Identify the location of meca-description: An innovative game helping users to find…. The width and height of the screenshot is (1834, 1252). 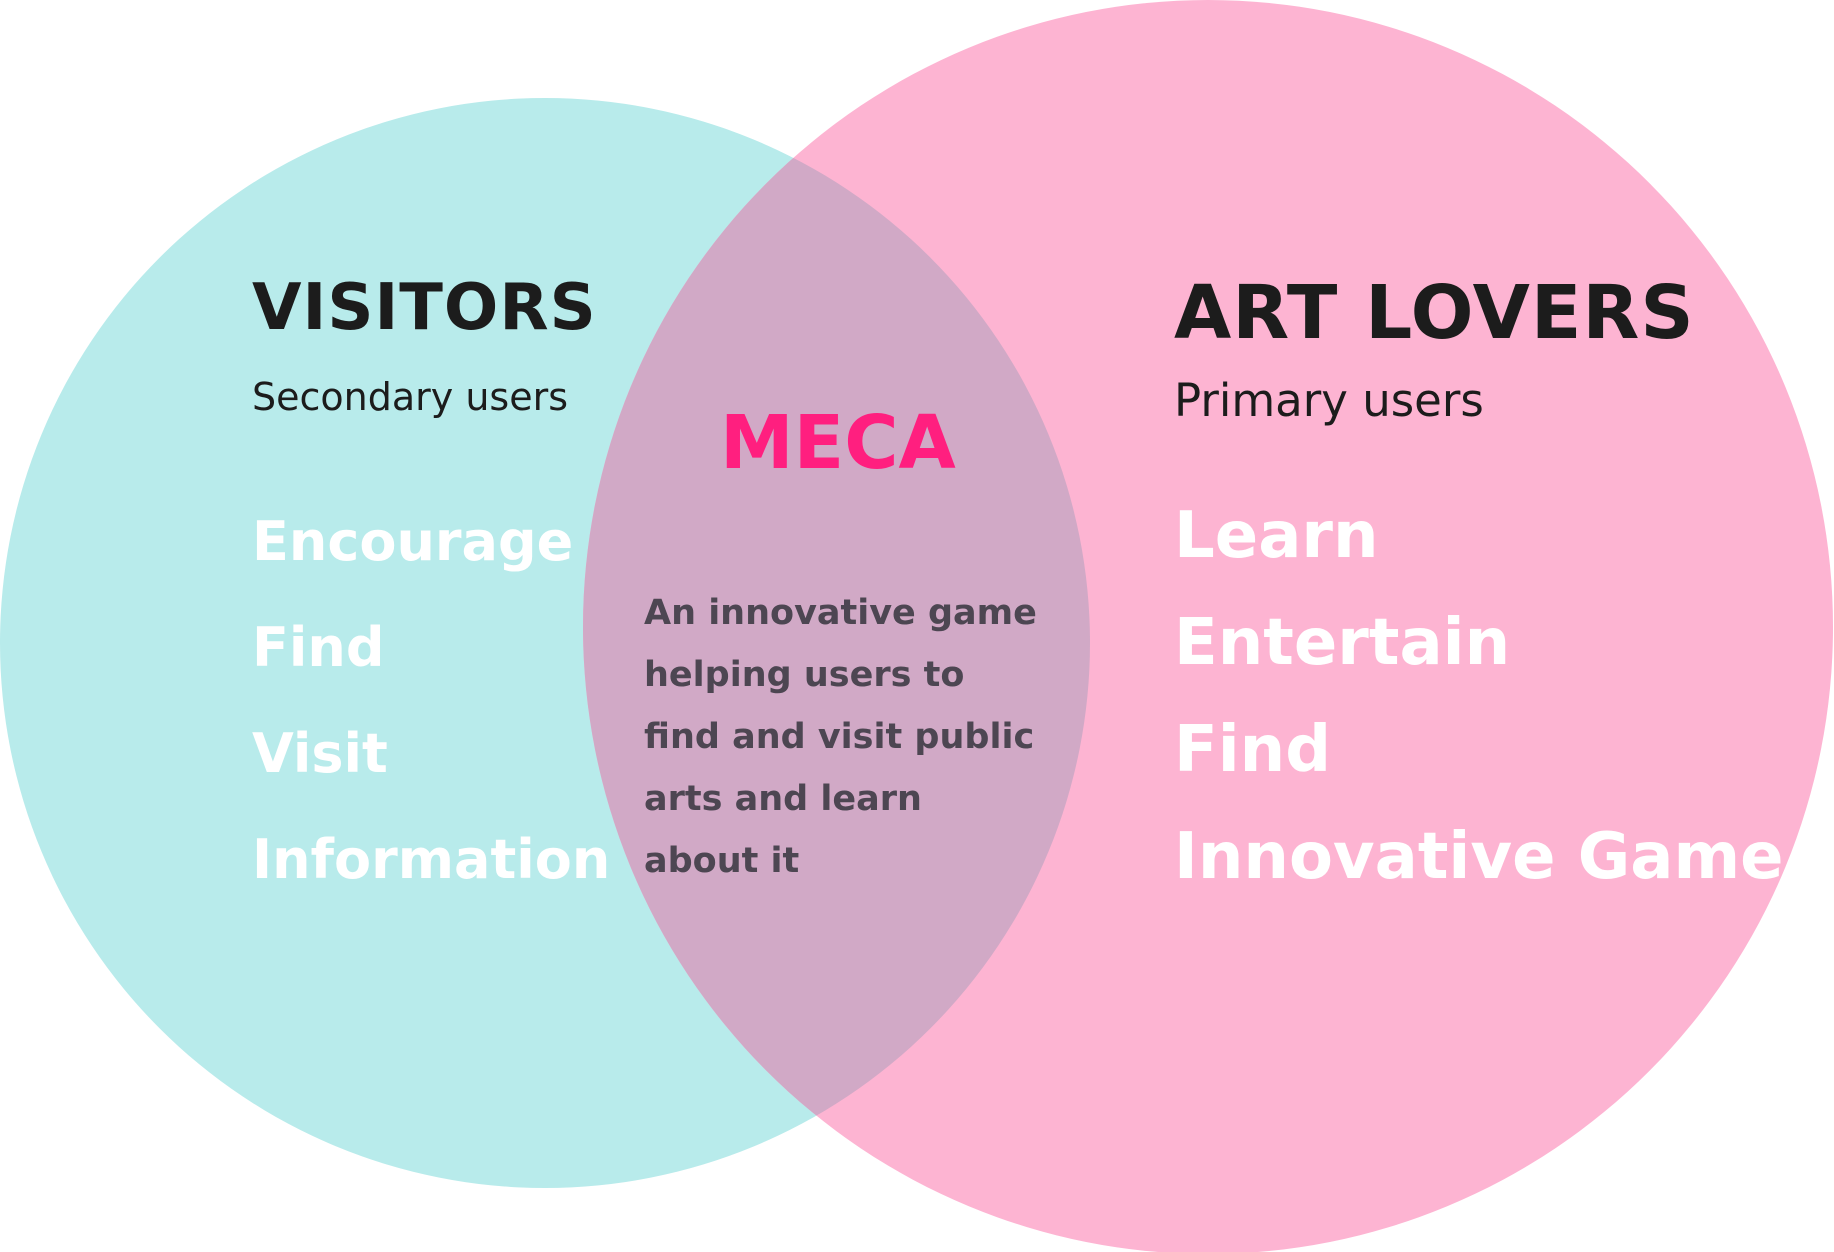
(840, 737).